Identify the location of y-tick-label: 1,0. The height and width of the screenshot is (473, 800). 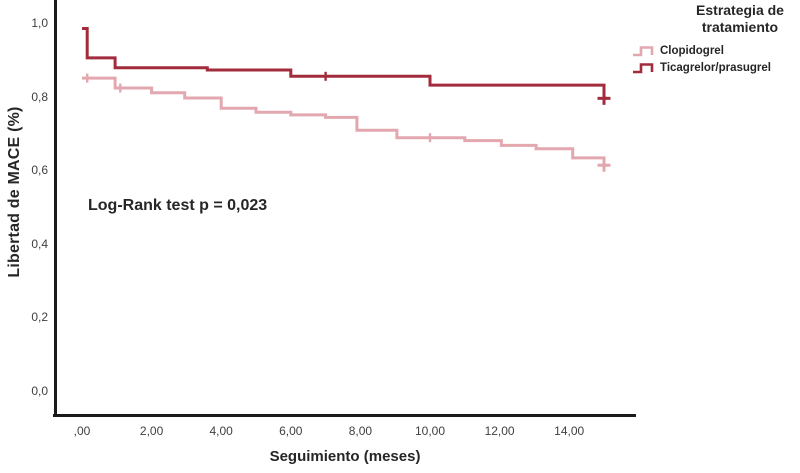
(39, 23).